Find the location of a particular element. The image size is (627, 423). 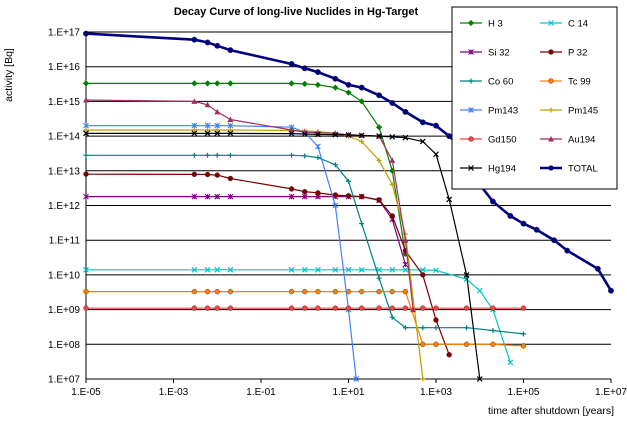

legend-label: Tc 99 is located at coordinates (579, 82).